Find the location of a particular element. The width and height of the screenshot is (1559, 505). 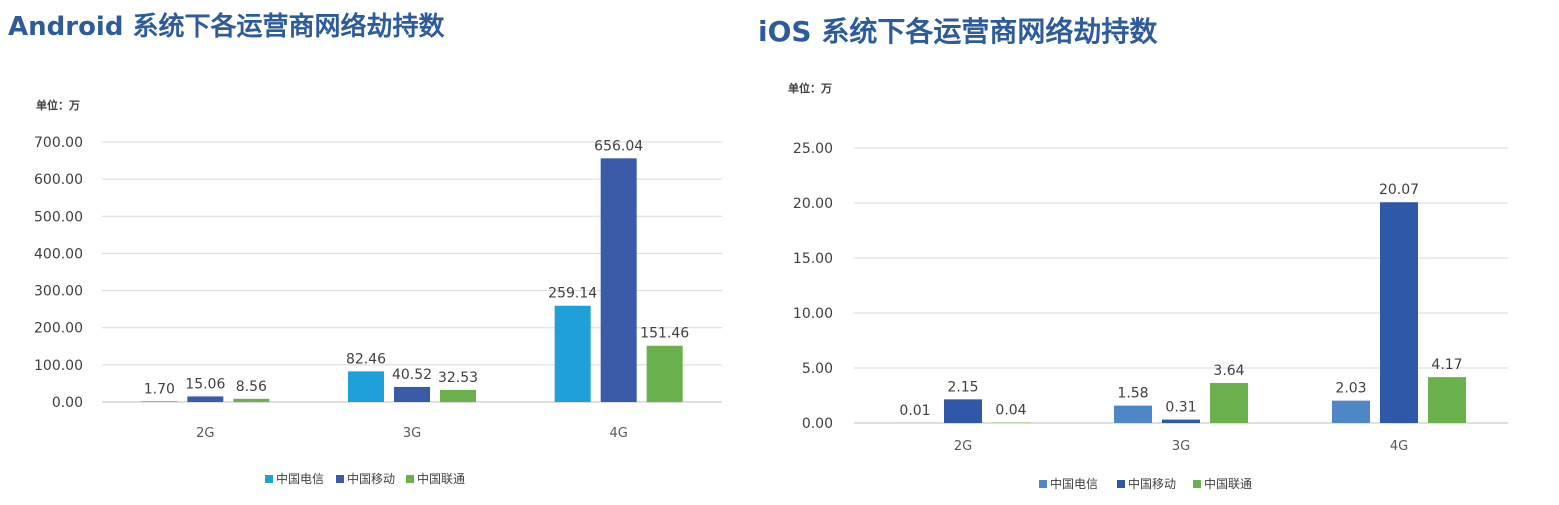

ios-legend-label: 中国联通 is located at coordinates (1228, 483).